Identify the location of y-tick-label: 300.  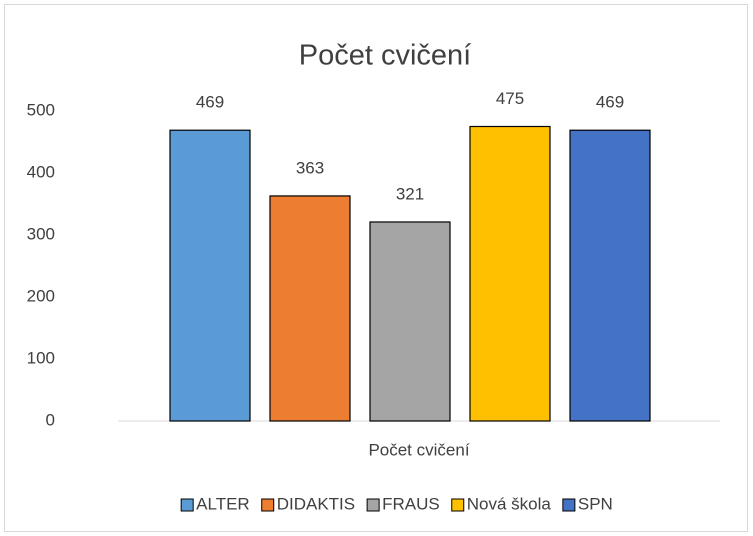
(41, 233).